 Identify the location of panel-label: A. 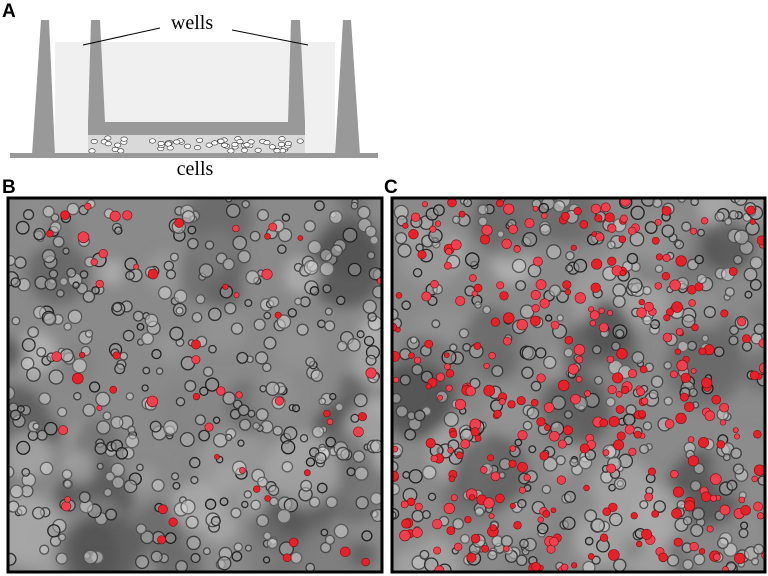
(9, 11).